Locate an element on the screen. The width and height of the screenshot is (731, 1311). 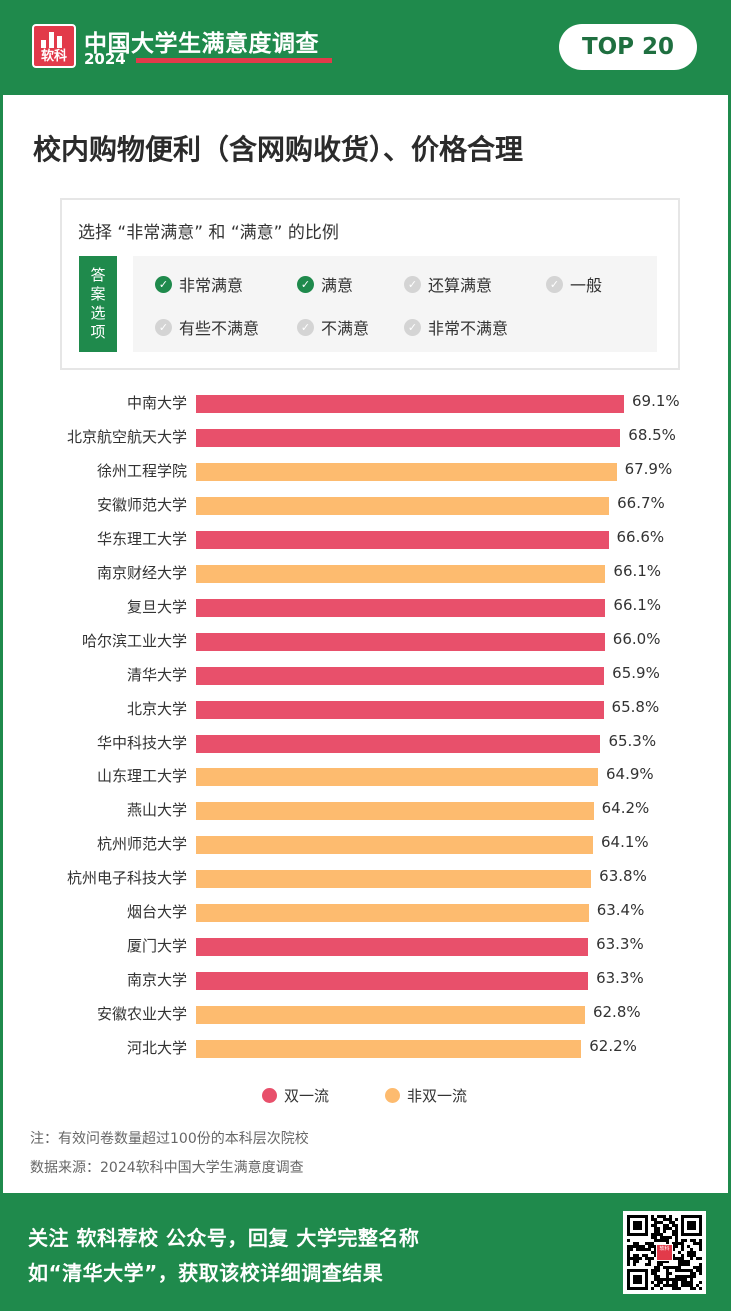
category-label: 烟台大学 is located at coordinates (156, 912).